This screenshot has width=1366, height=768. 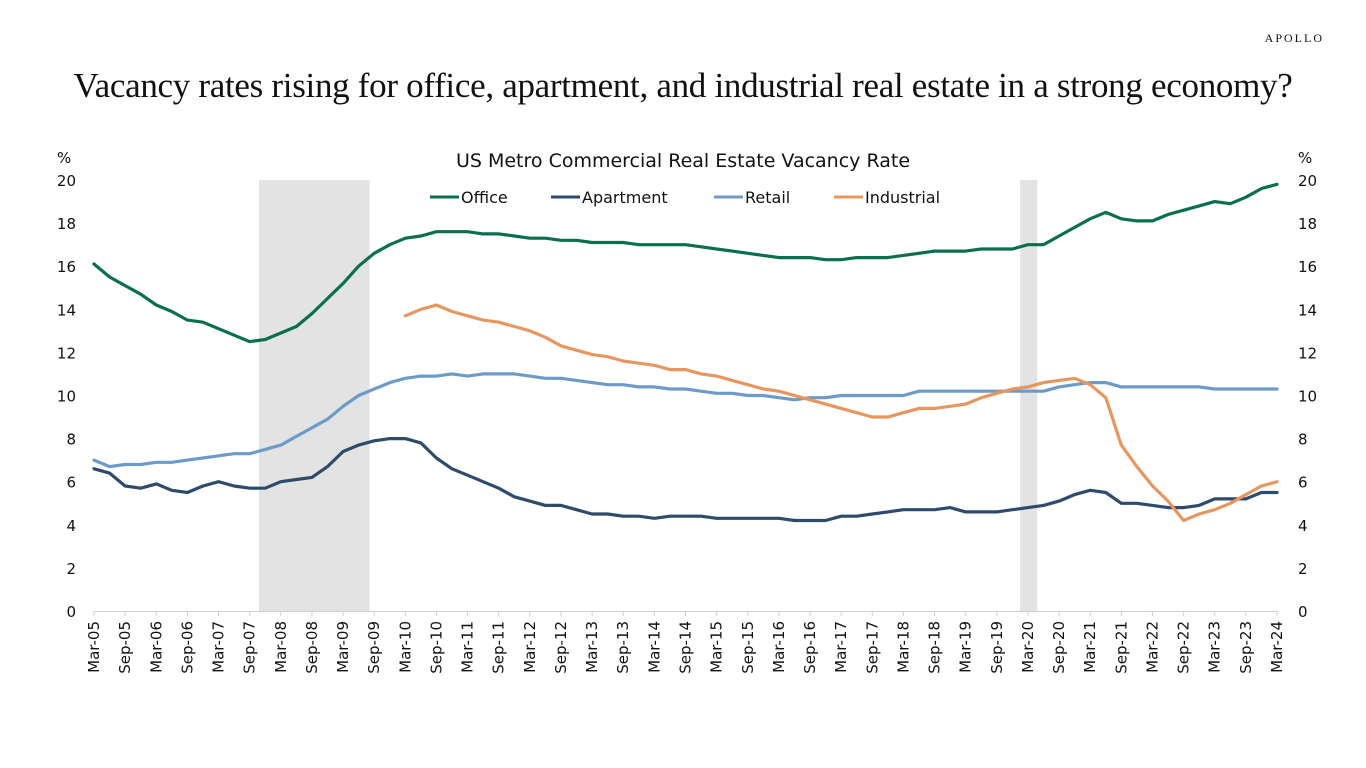 What do you see at coordinates (1294, 38) in the screenshot?
I see `brand-logo: APOLLO` at bounding box center [1294, 38].